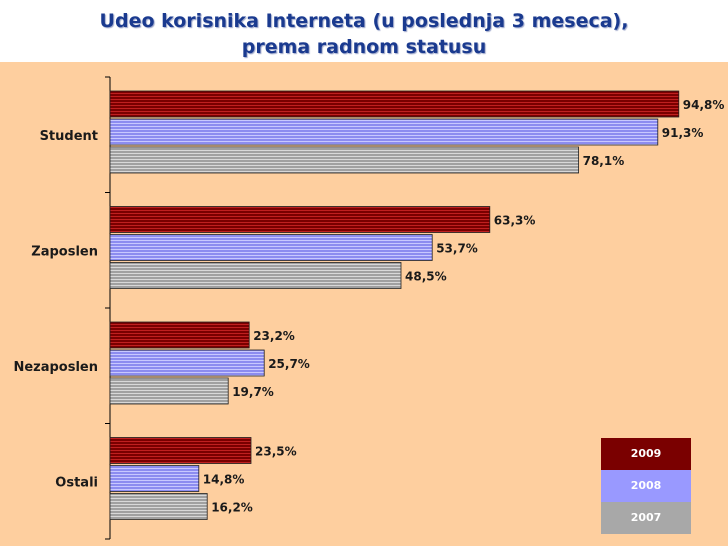  Describe the element at coordinates (289, 364) in the screenshot. I see `data-label: 25,7%` at that location.